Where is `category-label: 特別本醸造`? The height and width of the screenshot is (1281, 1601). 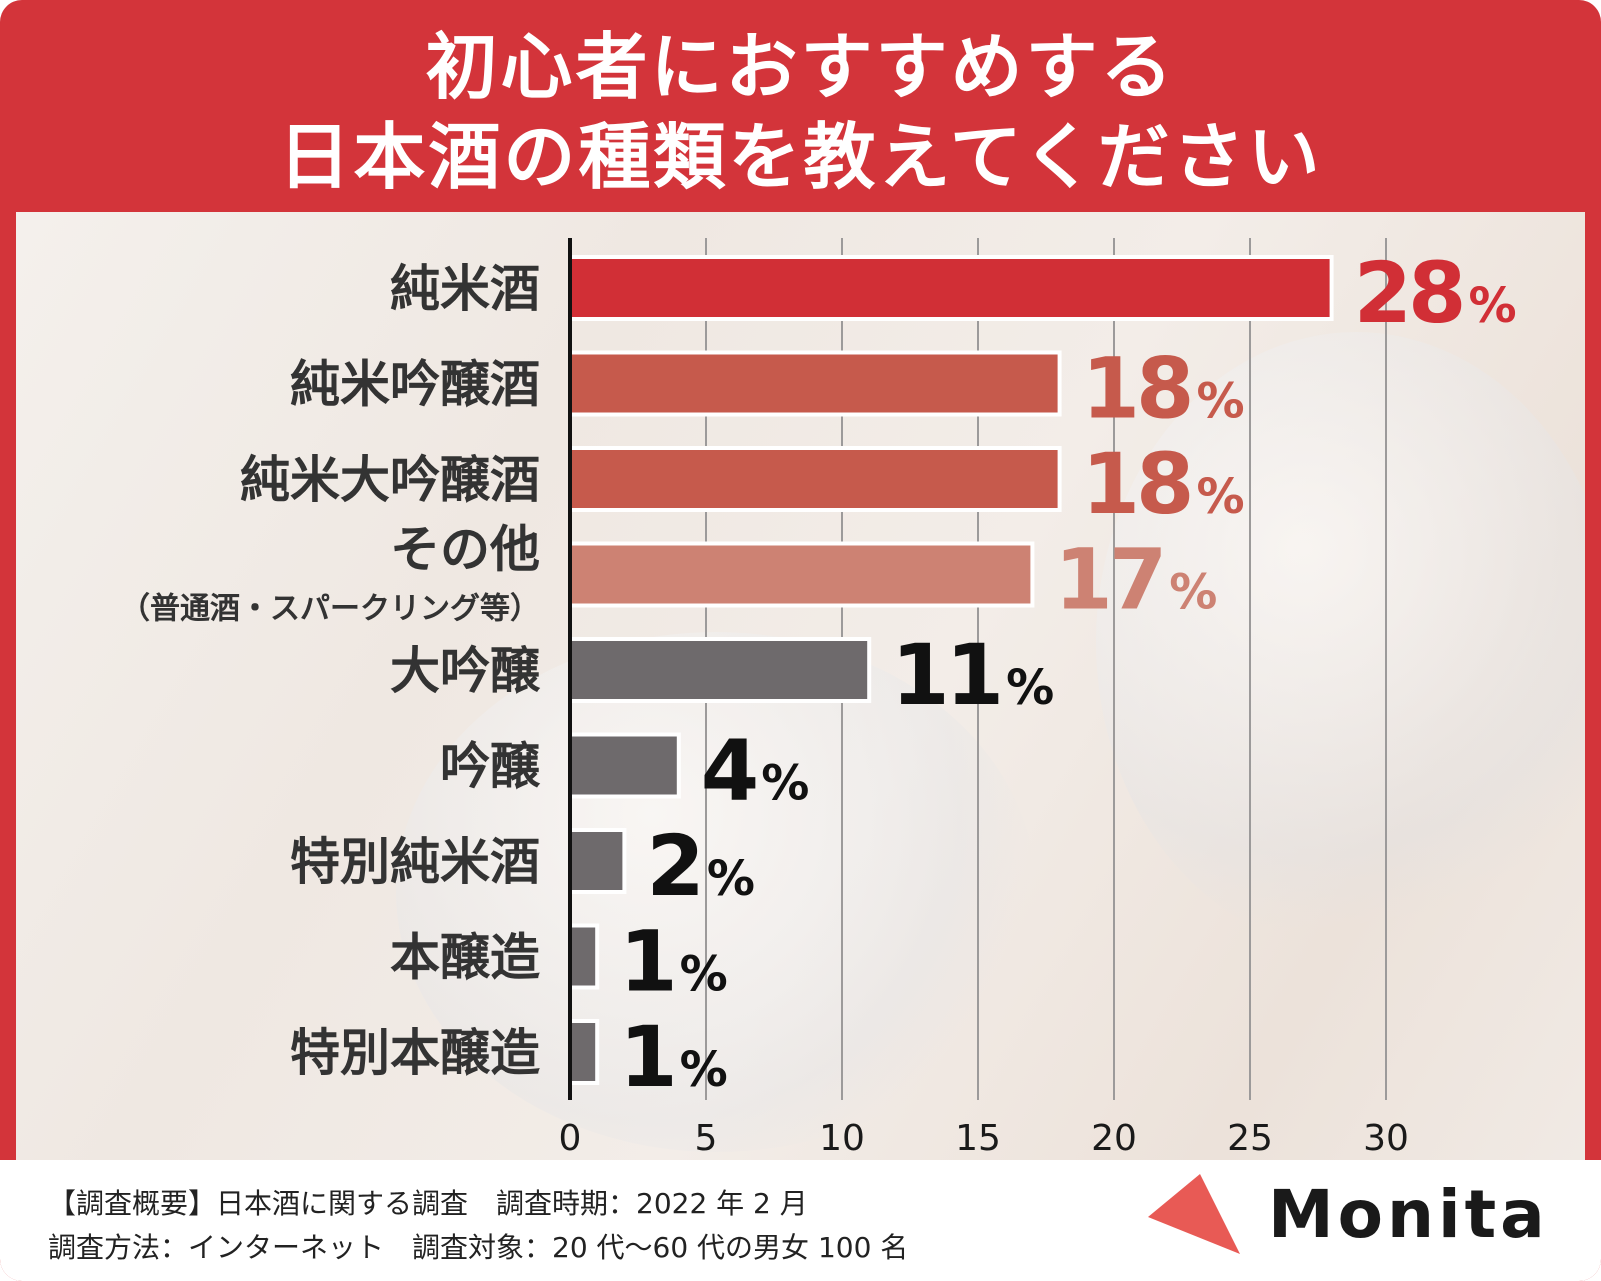
category-label: 特別本醸造 is located at coordinates (415, 1053).